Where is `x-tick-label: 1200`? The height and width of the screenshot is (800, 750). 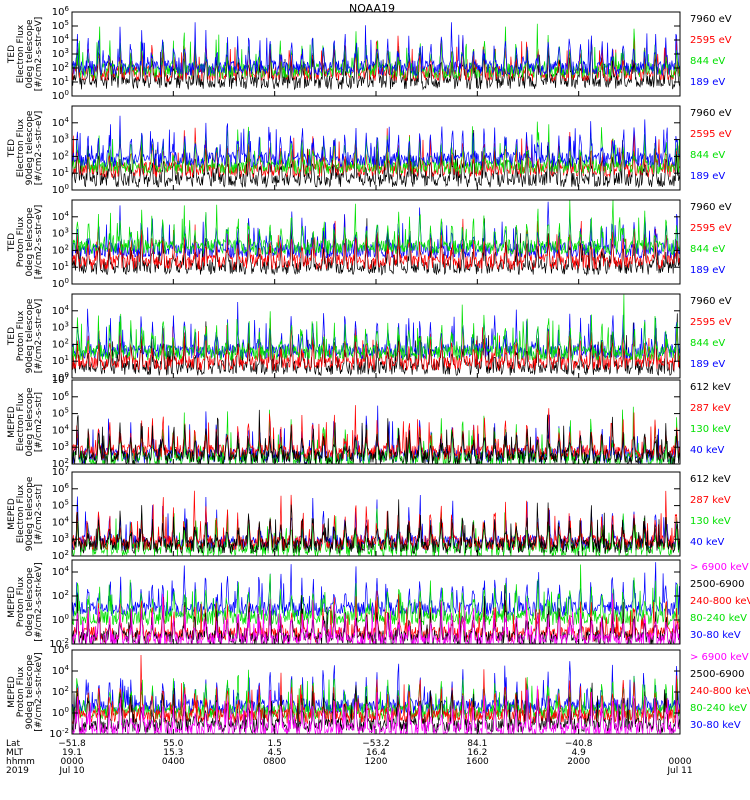 x-tick-label: 1200 is located at coordinates (376, 762).